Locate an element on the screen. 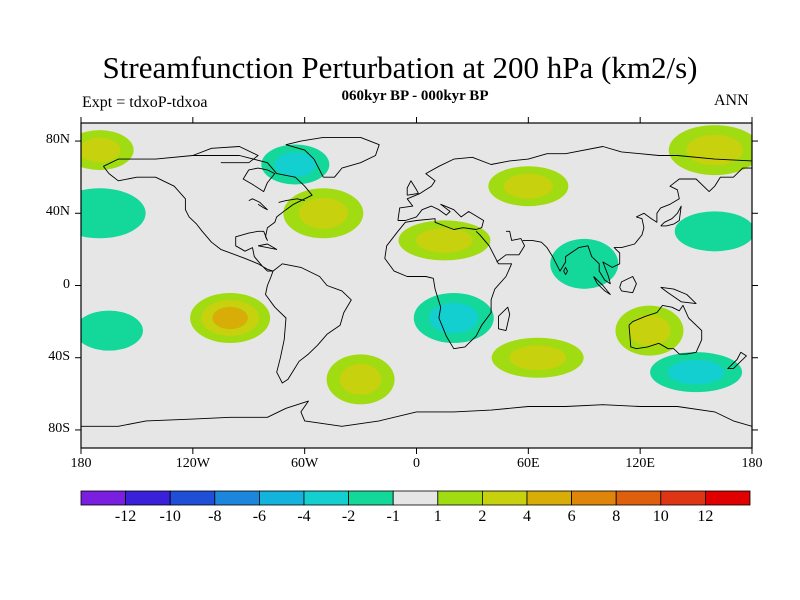 This screenshot has height=600, width=800. lat-label: 40N is located at coordinates (57, 212).